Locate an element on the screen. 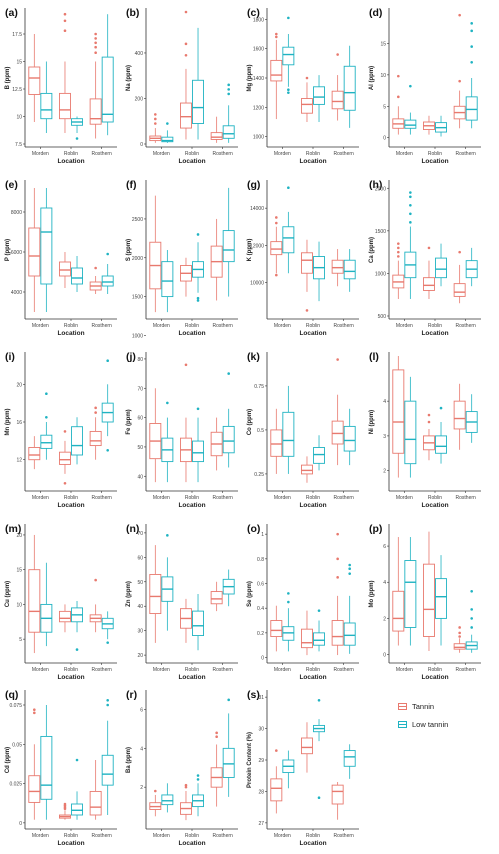  y-tick-label: 12000 is located at coordinates (257, 246).